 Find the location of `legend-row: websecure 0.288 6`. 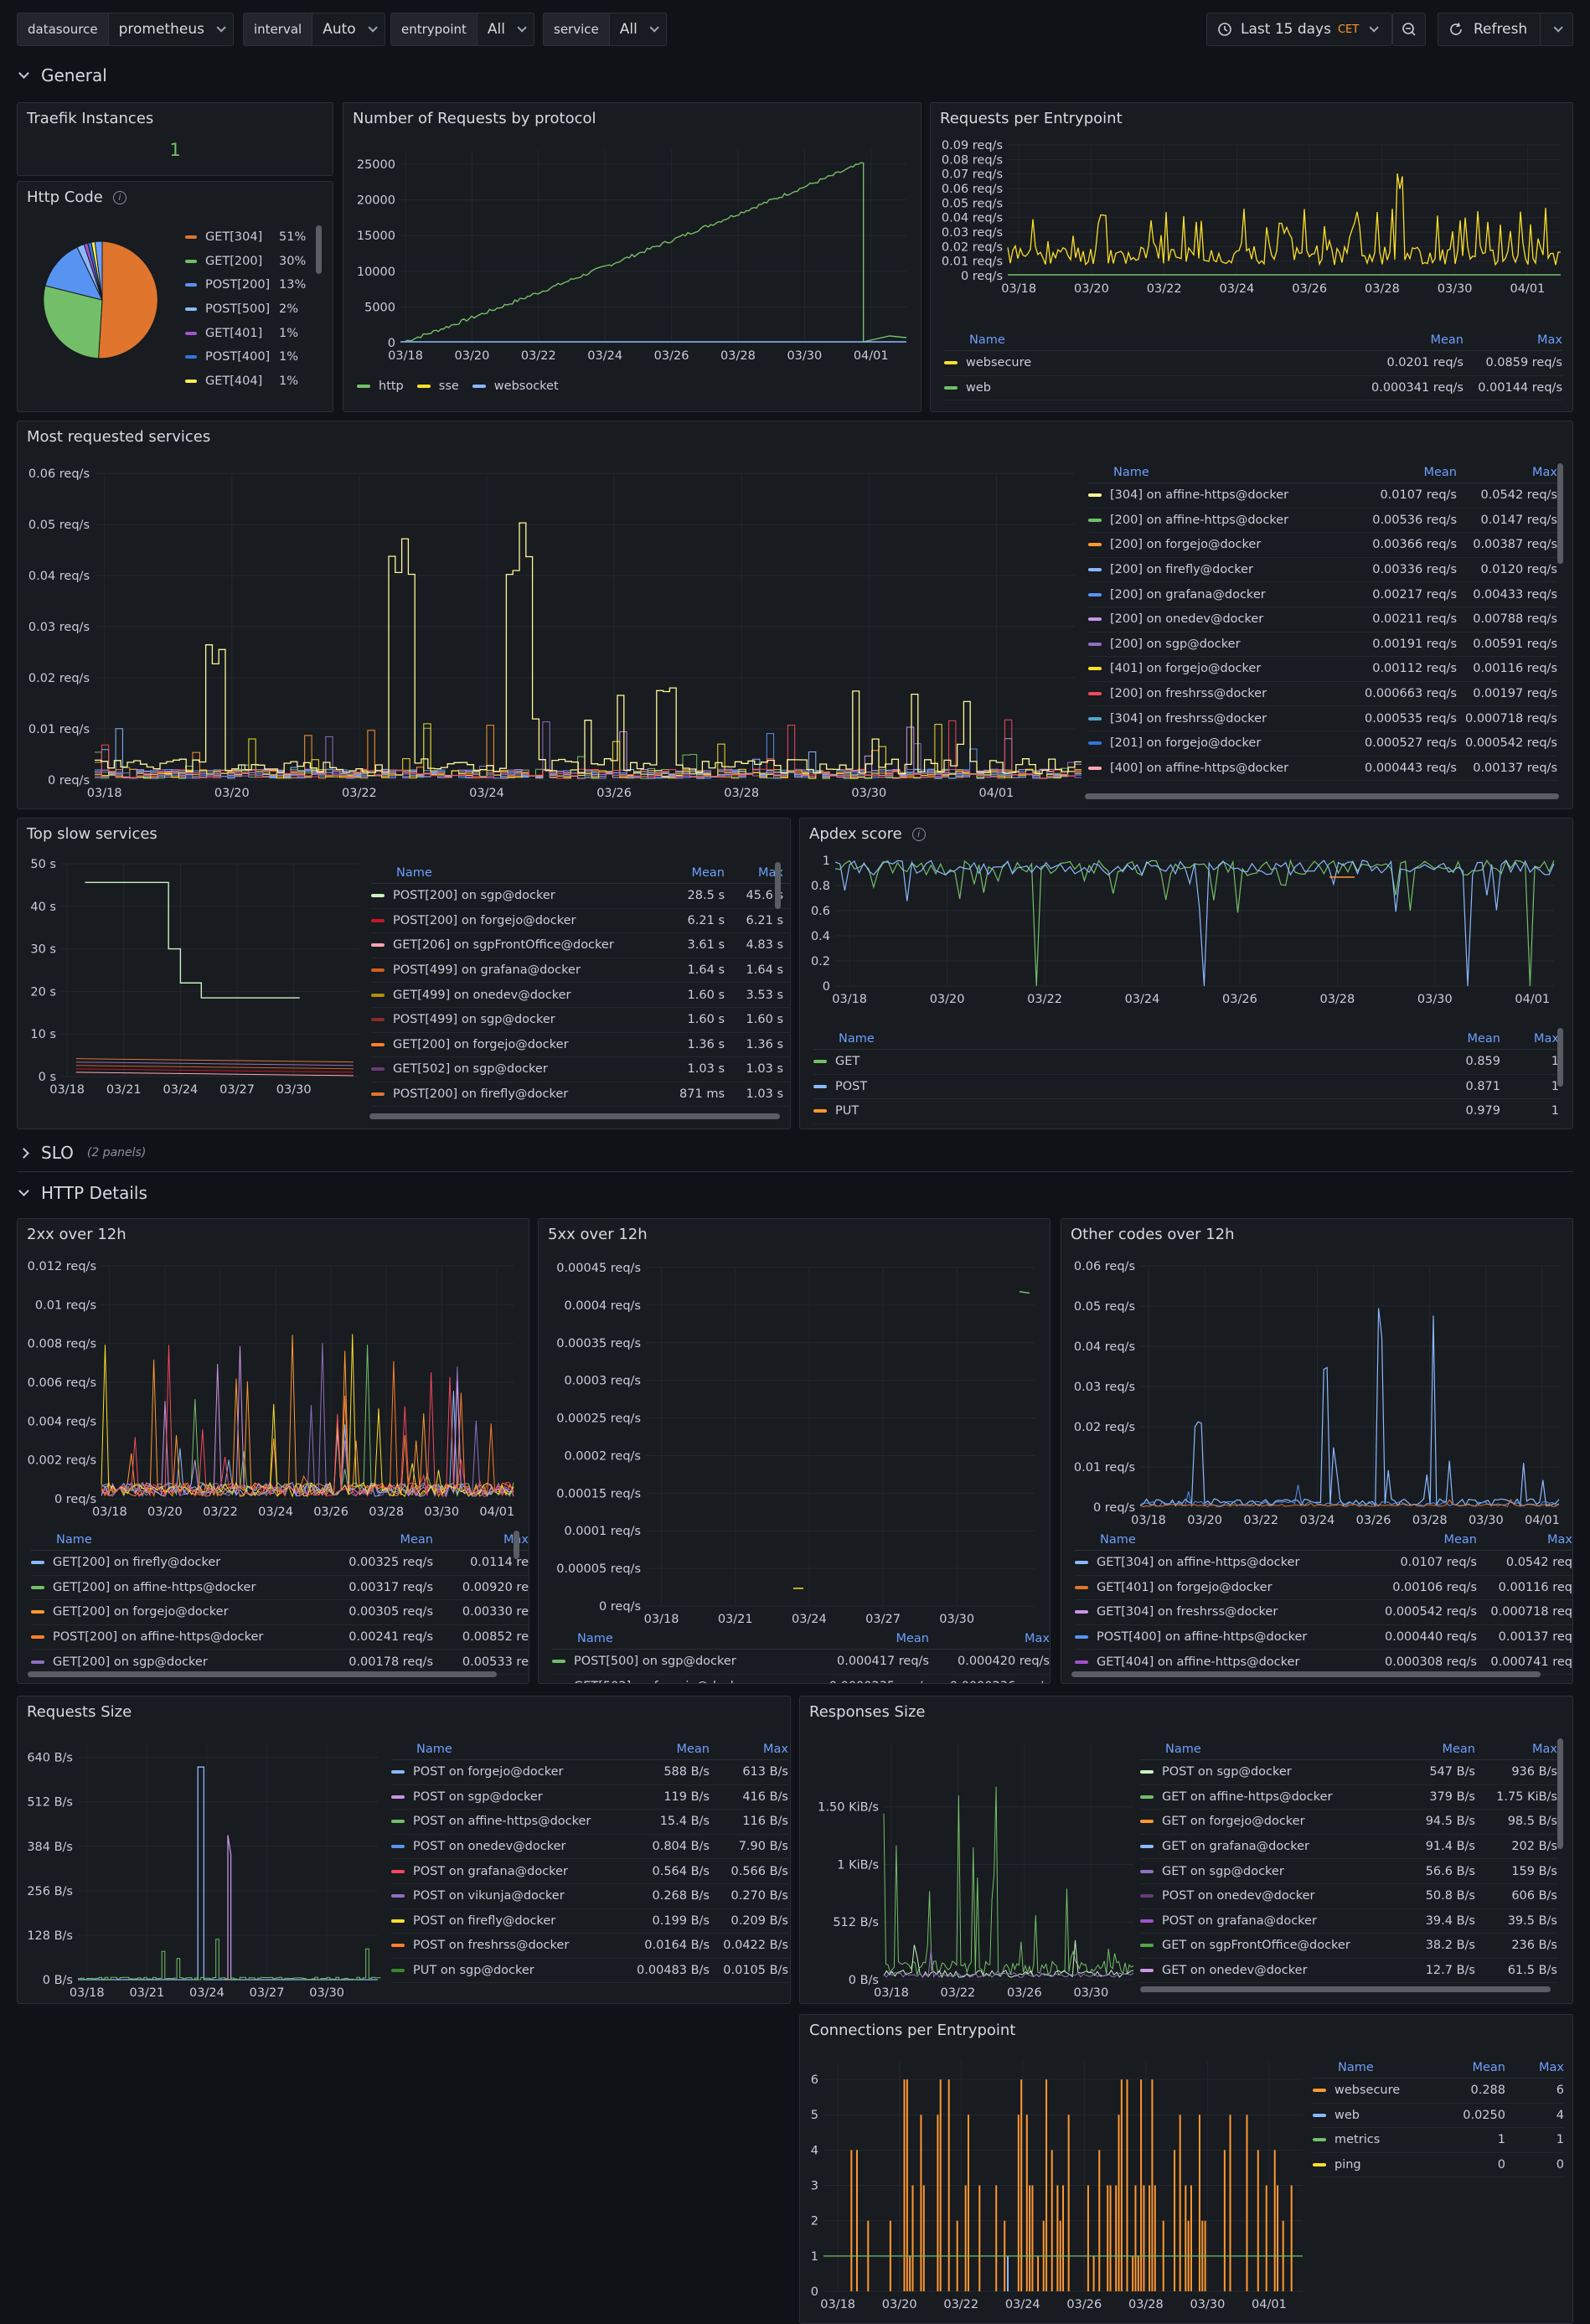

legend-row: websecure 0.288 6 is located at coordinates (1438, 2091).